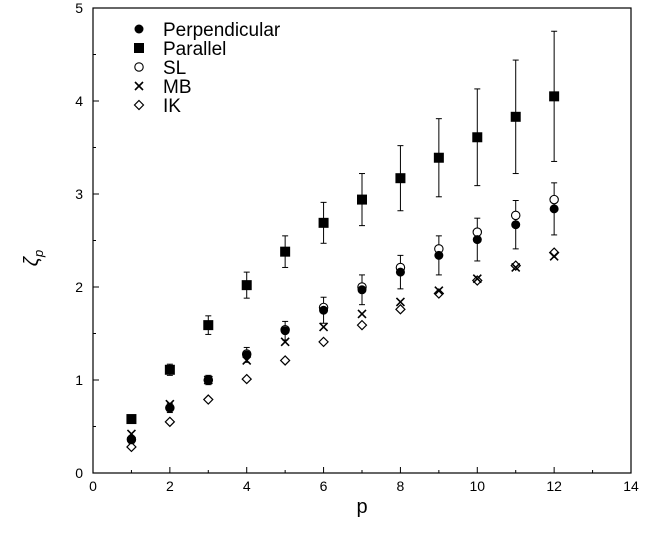 The image size is (662, 534). Describe the element at coordinates (139, 86) in the screenshot. I see `legend-marker-mb` at that location.